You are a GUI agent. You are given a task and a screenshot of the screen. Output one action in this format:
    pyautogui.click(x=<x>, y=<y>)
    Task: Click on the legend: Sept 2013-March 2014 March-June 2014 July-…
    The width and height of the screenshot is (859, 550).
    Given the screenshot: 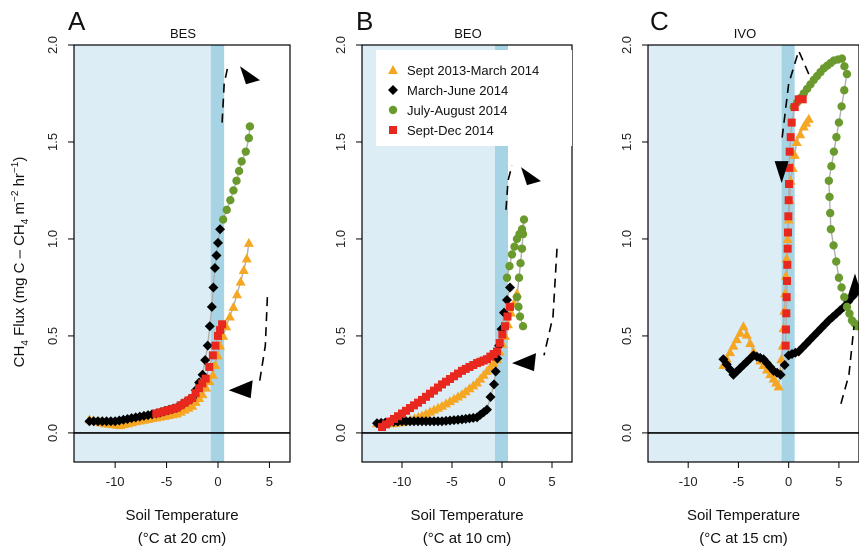 What is the action you would take?
    pyautogui.click(x=474, y=98)
    